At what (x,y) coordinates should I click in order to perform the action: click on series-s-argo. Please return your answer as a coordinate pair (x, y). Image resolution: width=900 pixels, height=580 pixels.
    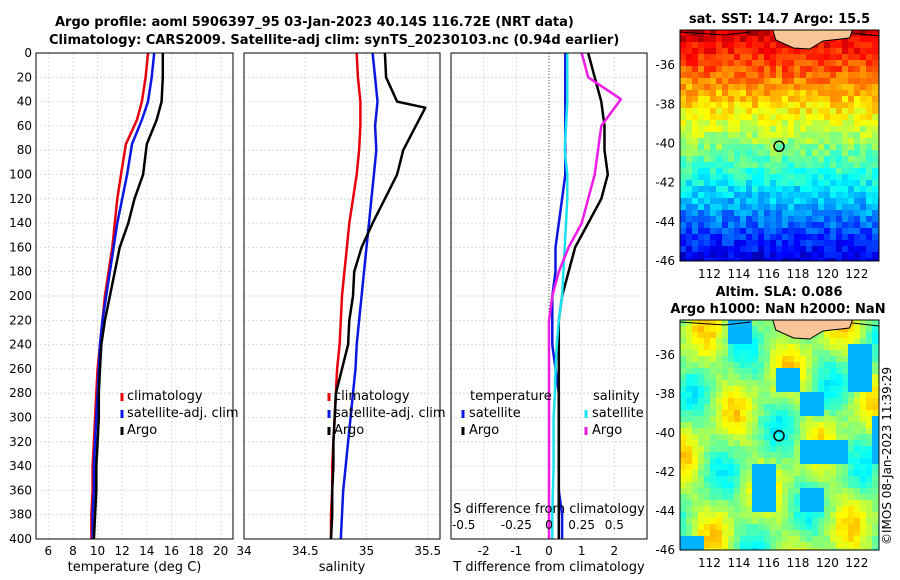
    Looking at the image, I should click on (585, 295).